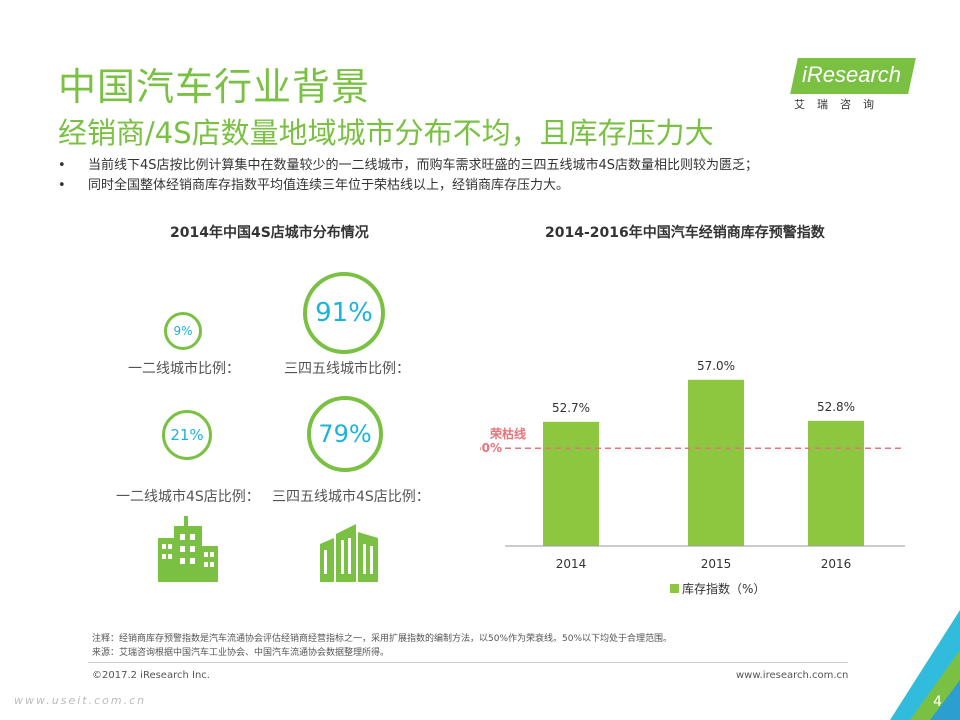 This screenshot has height=720, width=960. I want to click on ring-label: 一二线城市比例：, so click(184, 369).